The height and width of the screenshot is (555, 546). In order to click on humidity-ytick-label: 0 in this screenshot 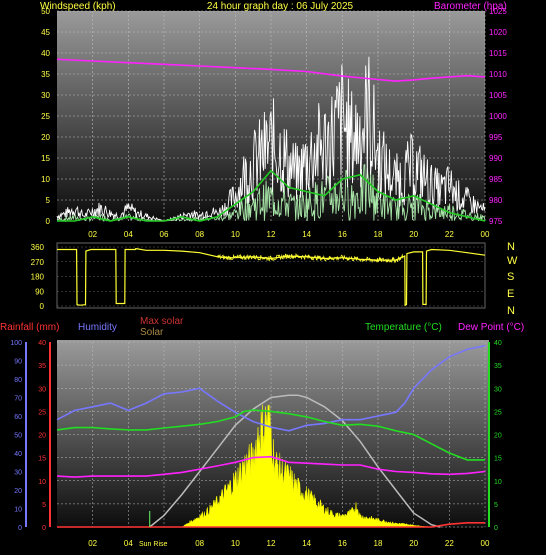, I will do `click(20, 528)`.